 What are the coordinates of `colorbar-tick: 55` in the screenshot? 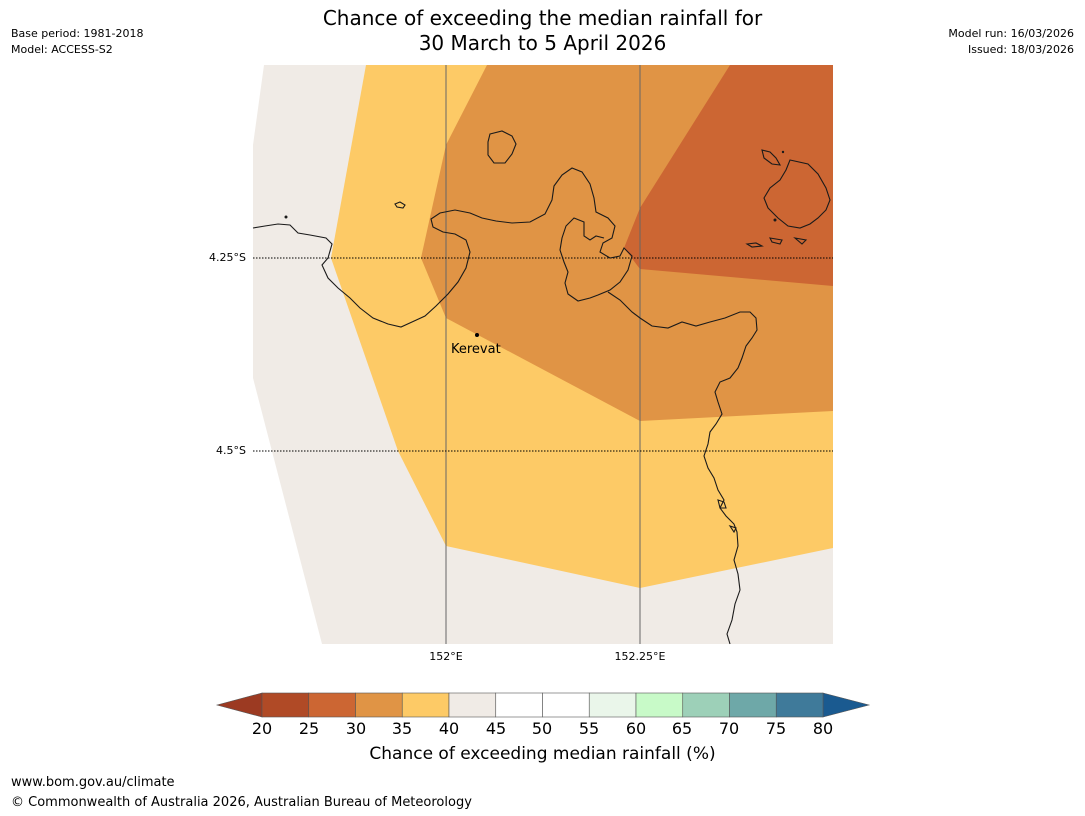 It's located at (589, 728).